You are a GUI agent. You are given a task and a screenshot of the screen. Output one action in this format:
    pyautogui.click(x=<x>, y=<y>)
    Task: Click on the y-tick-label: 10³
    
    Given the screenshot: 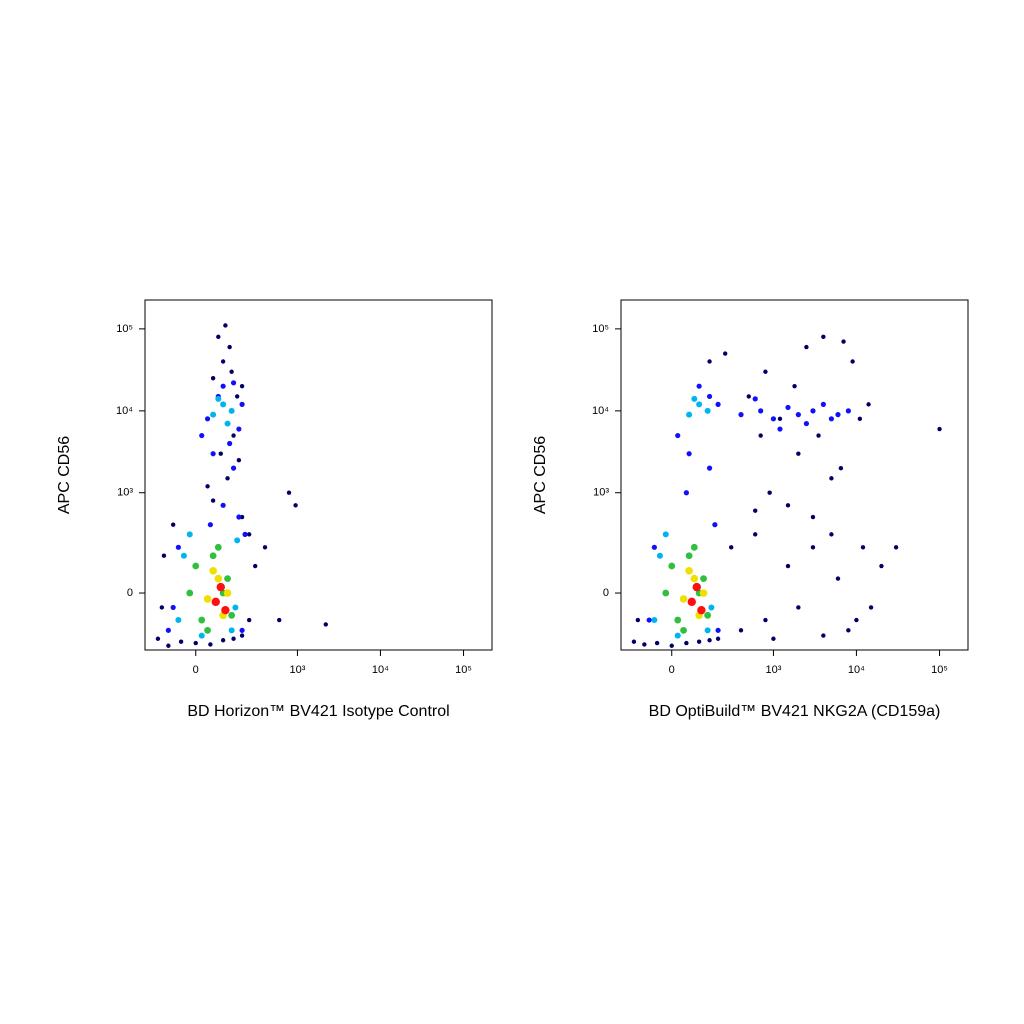 What is the action you would take?
    pyautogui.click(x=601, y=493)
    